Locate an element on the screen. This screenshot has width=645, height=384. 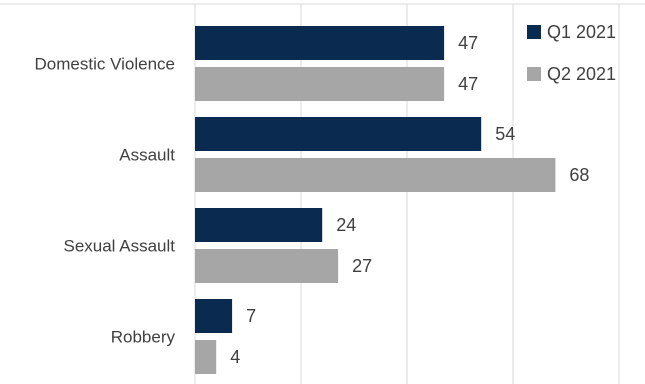
category-label: Domestic Violence is located at coordinates (105, 64).